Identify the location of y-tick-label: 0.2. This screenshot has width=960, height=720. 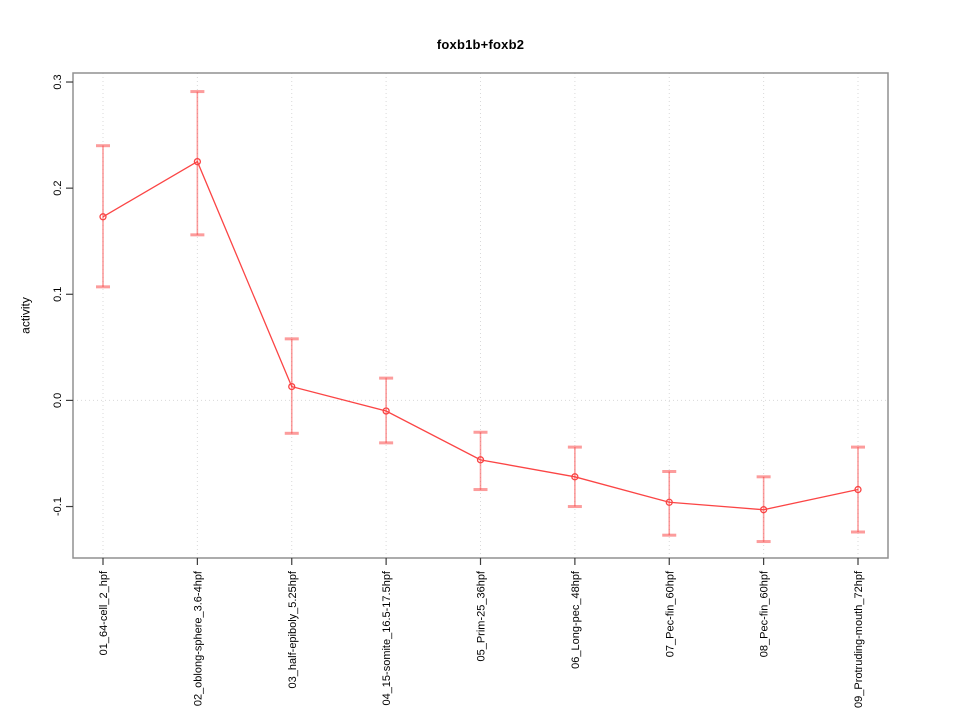
(58, 187).